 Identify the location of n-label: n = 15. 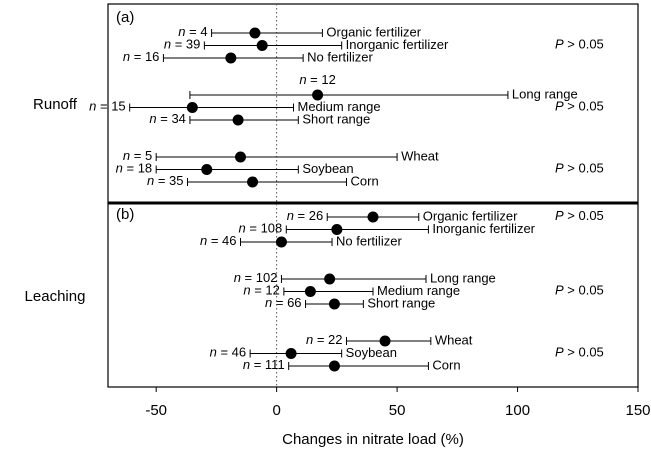
(107, 106).